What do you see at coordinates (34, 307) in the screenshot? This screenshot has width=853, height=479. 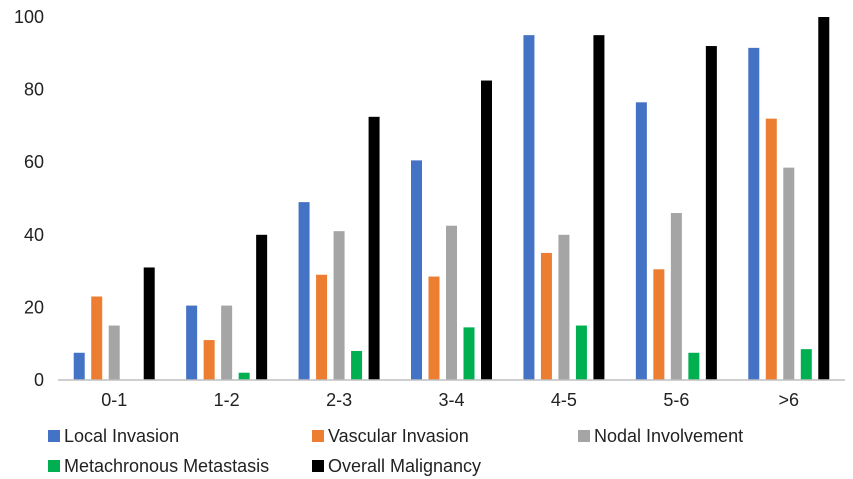 I see `y-tick-label: 20` at bounding box center [34, 307].